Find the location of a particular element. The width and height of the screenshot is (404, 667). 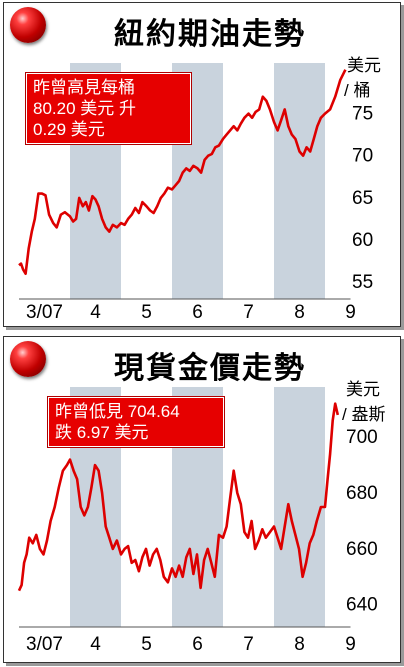

gold-callout-line1: 昨曾低見 704.64 is located at coordinates (117, 411).